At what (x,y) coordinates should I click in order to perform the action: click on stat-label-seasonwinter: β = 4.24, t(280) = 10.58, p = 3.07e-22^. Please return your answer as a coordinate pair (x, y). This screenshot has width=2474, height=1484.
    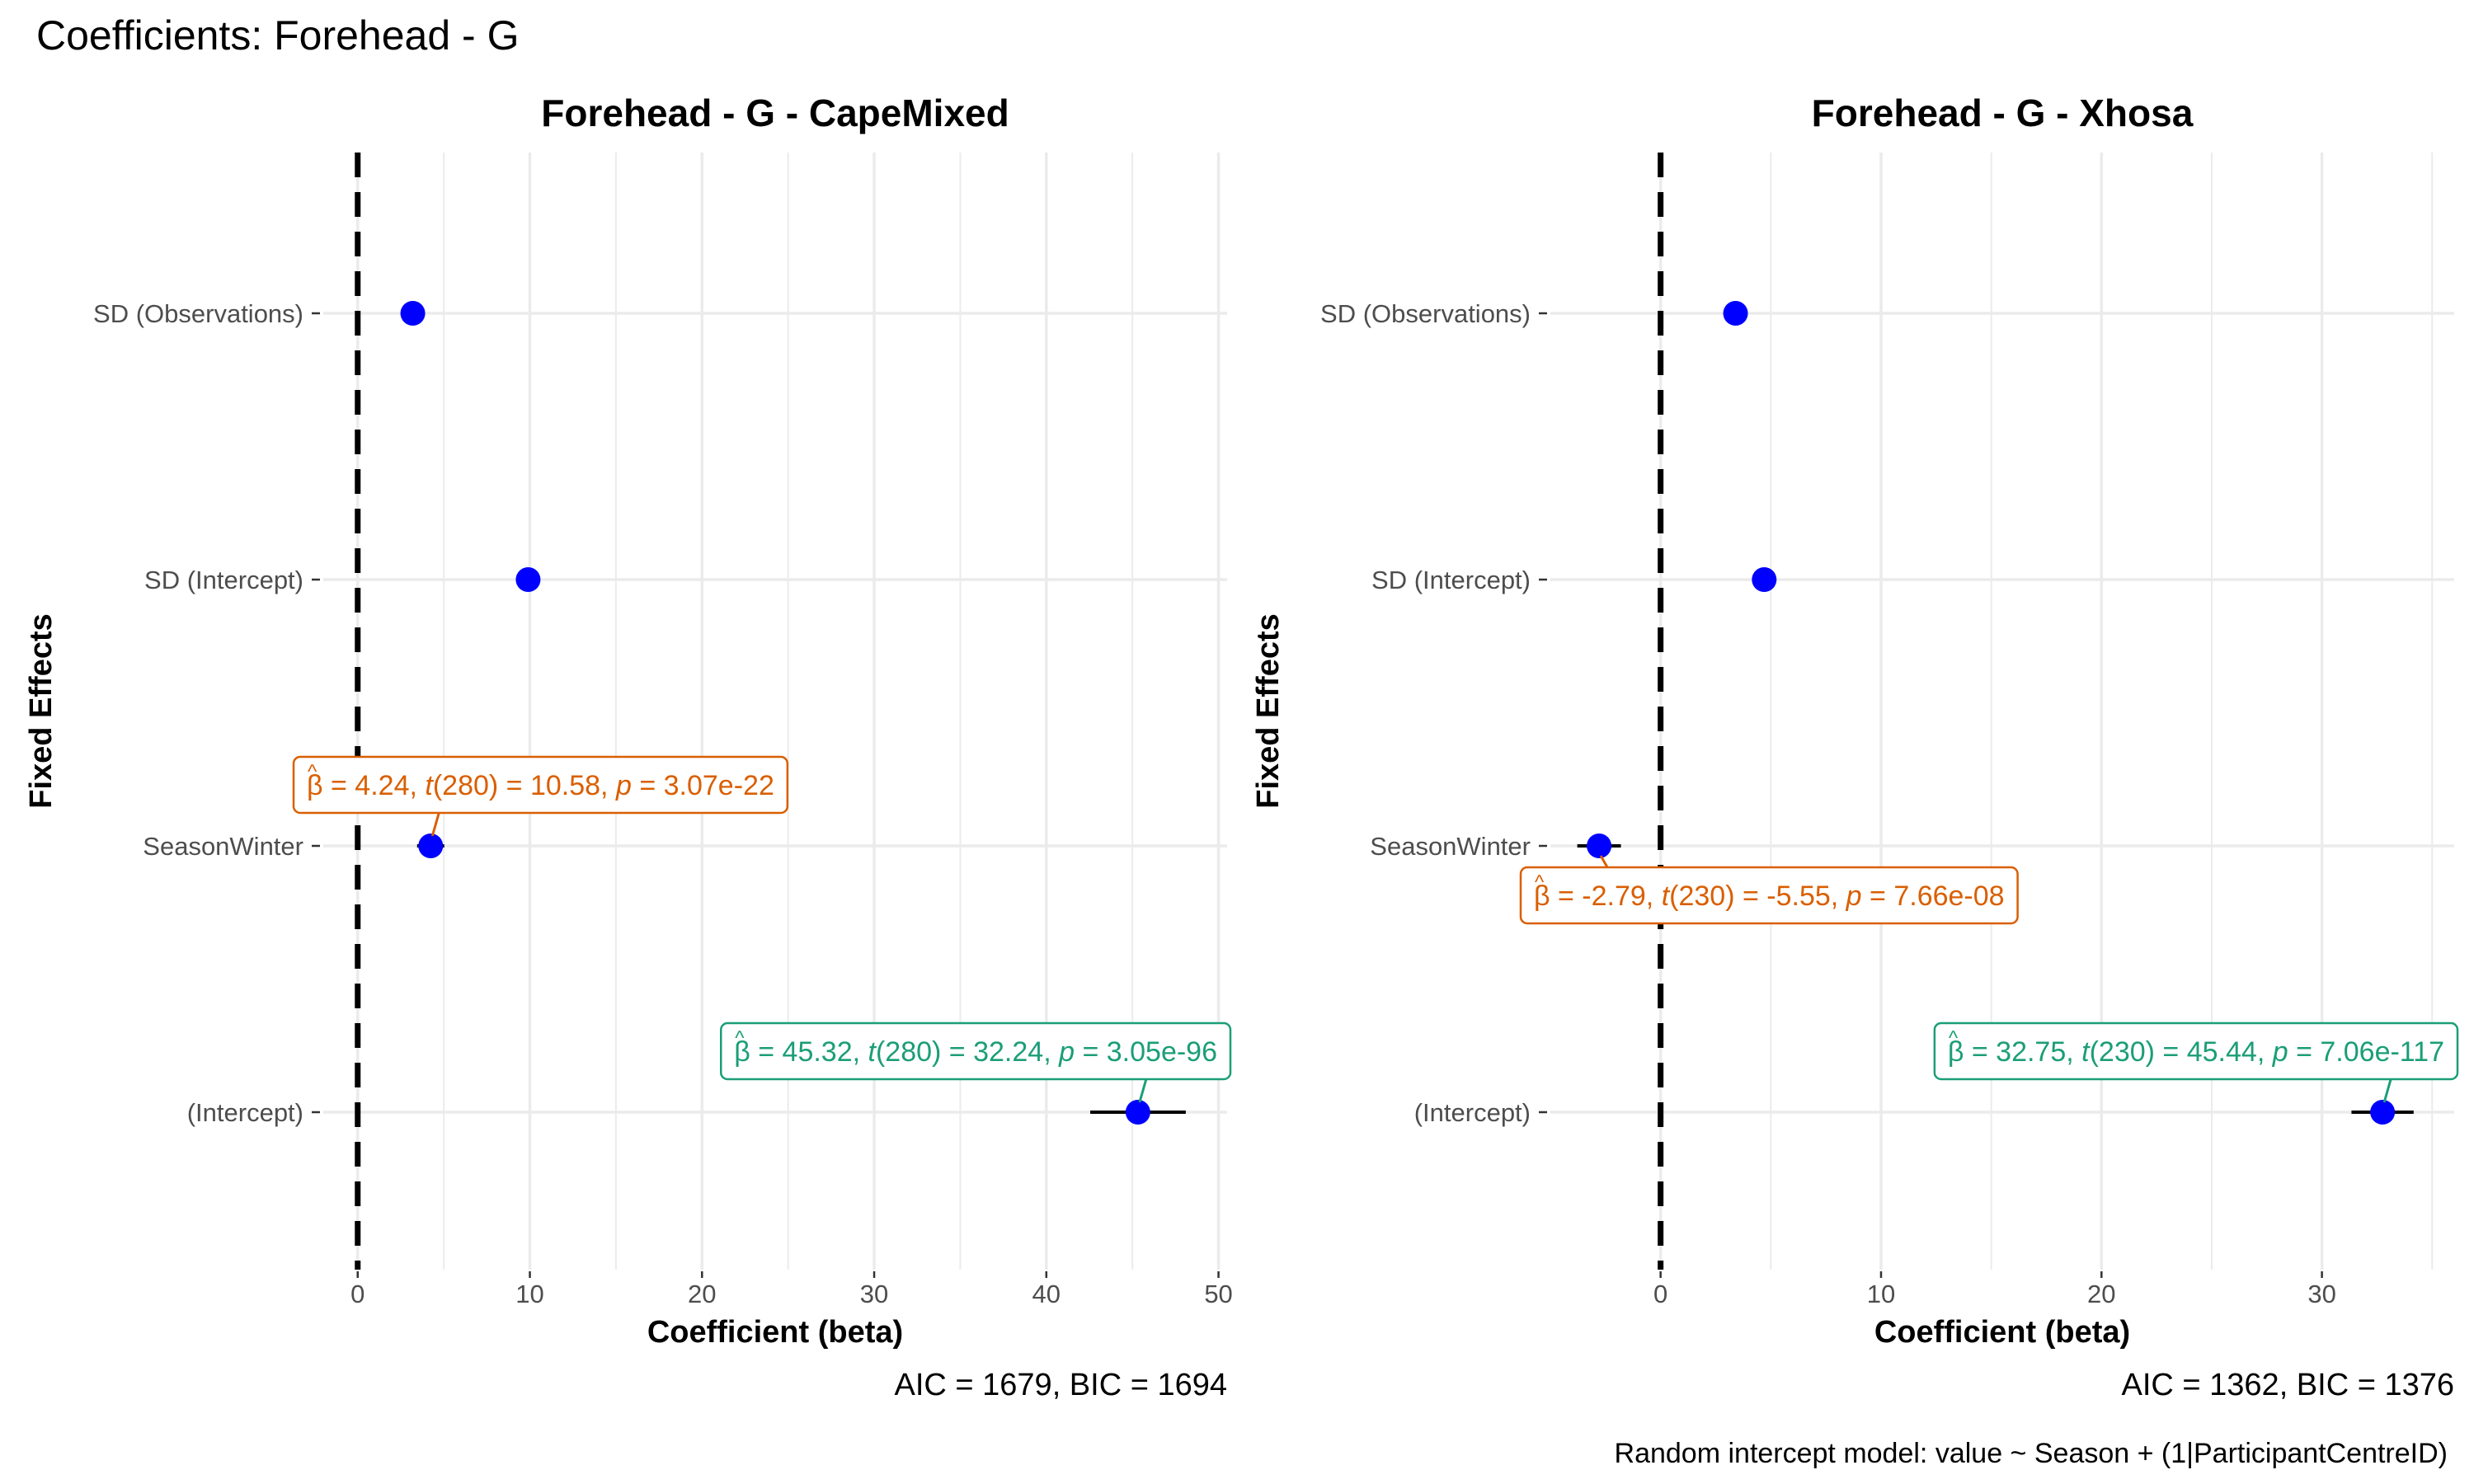
    Looking at the image, I should click on (540, 796).